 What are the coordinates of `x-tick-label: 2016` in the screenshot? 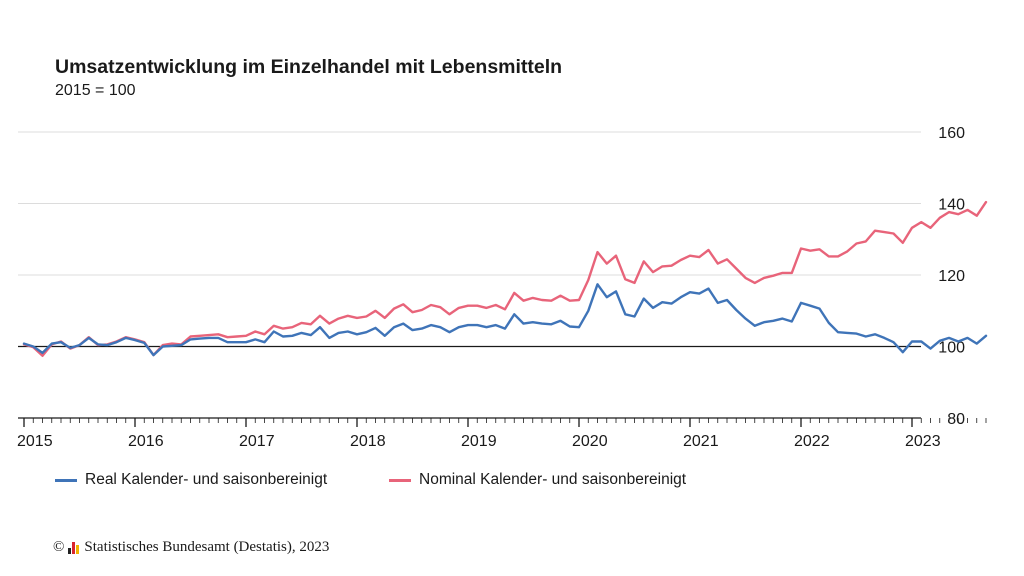 It's located at (146, 441).